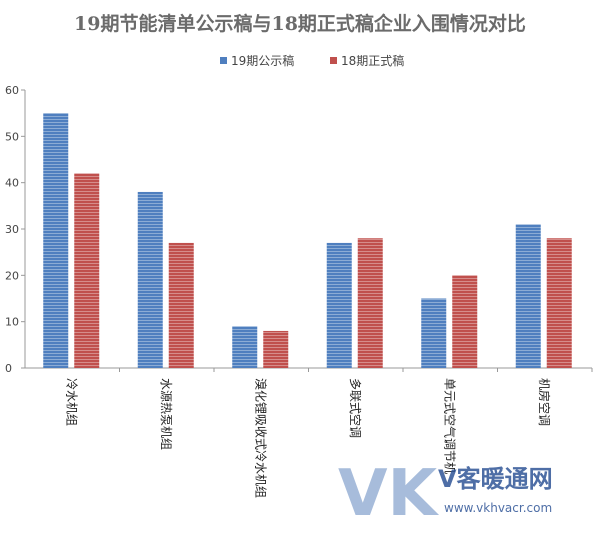 The image size is (600, 535). What do you see at coordinates (12, 183) in the screenshot?
I see `y-tick-label-40: 40` at bounding box center [12, 183].